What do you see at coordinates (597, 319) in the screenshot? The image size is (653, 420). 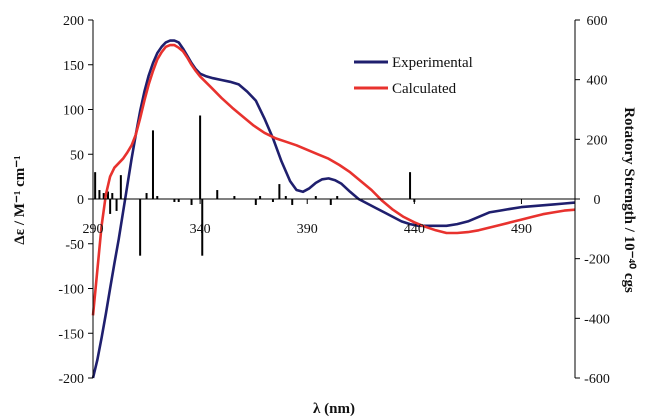 I see `y2-tick-label: -400` at bounding box center [597, 319].